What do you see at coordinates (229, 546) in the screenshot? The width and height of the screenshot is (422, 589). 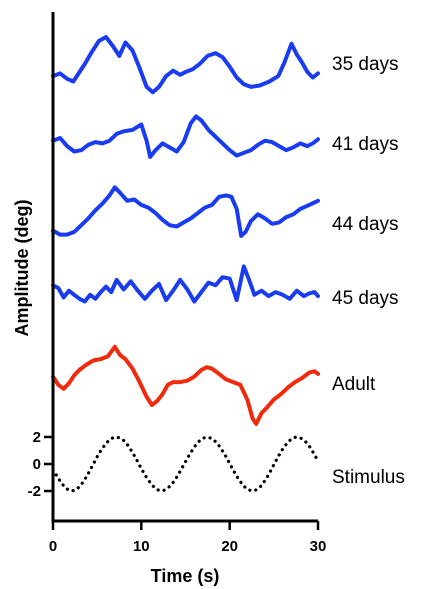 I see `x-tick-label: 20` at bounding box center [229, 546].